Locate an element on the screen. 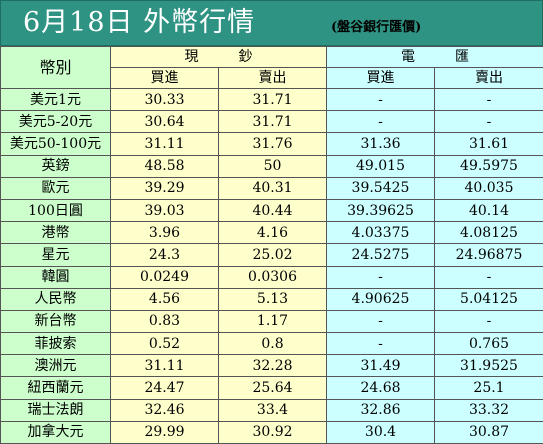 The image size is (543, 444). table-row: 美元50-100元 31.11 31.76 31.36 31.61 is located at coordinates (271, 144).